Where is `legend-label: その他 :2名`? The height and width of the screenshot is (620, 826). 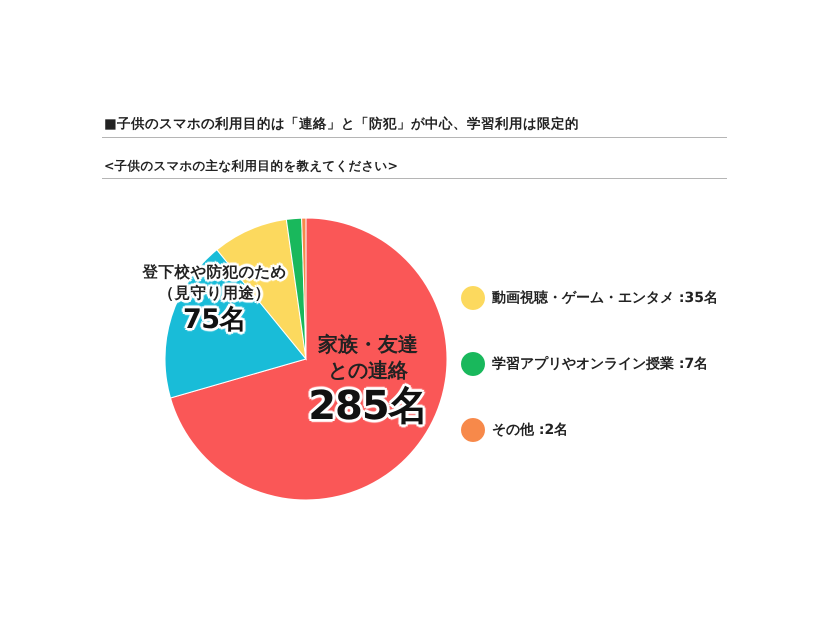 legend-label: その他 :2名 is located at coordinates (530, 430).